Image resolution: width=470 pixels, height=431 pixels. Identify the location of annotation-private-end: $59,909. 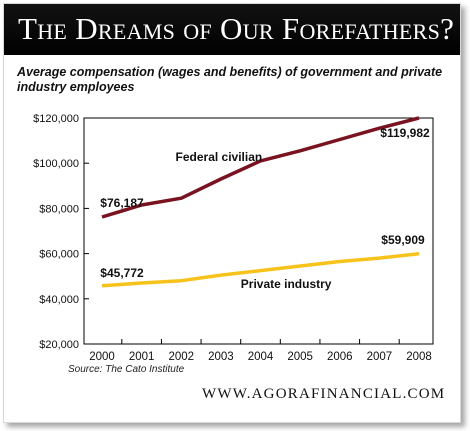
(403, 240).